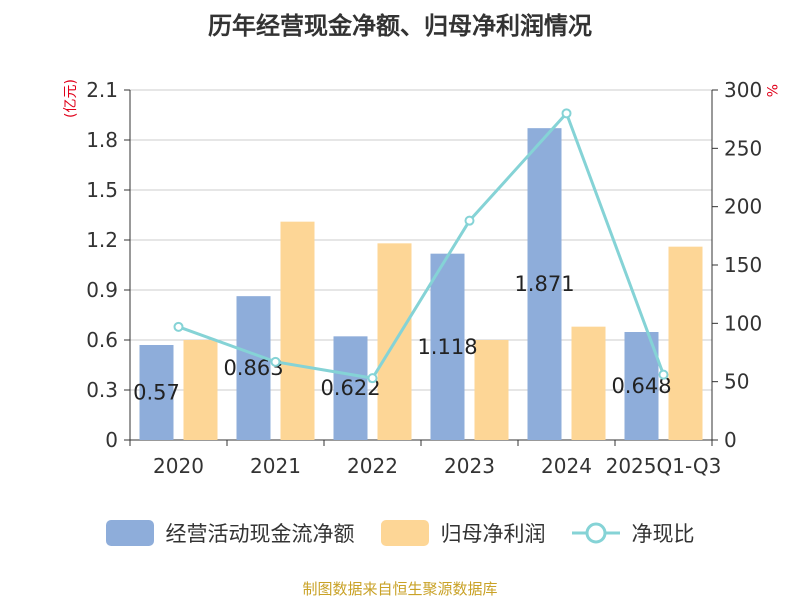  I want to click on legend-item-net-profit: 归母净利润, so click(463, 533).